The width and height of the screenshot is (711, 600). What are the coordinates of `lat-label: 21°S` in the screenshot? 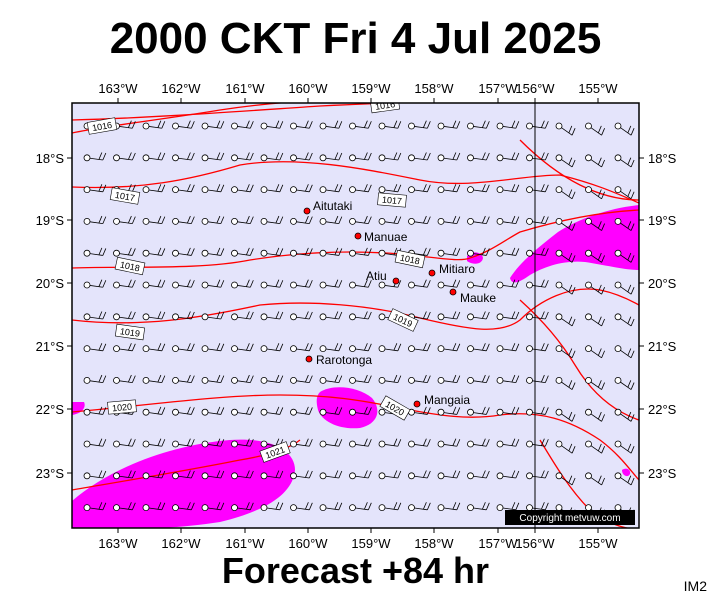 It's located at (50, 346).